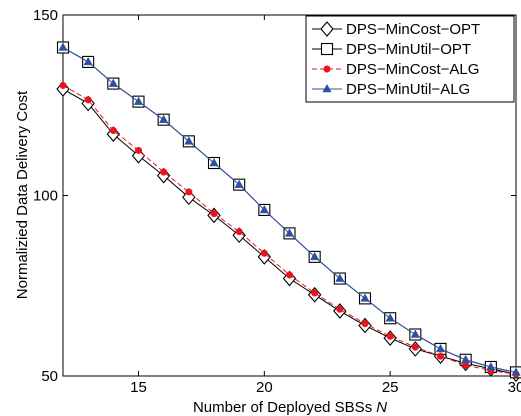  I want to click on legend-item: DPS−MinCost−ALG, so click(395, 69).